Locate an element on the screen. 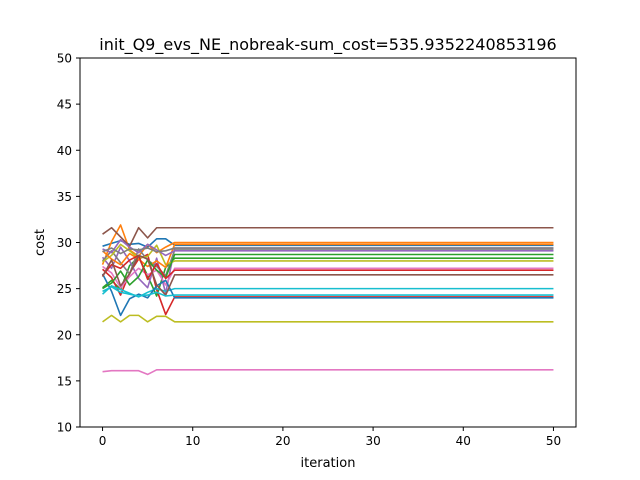 Image resolution: width=640 pixels, height=480 pixels. y-tick-label: 35 is located at coordinates (64, 197).